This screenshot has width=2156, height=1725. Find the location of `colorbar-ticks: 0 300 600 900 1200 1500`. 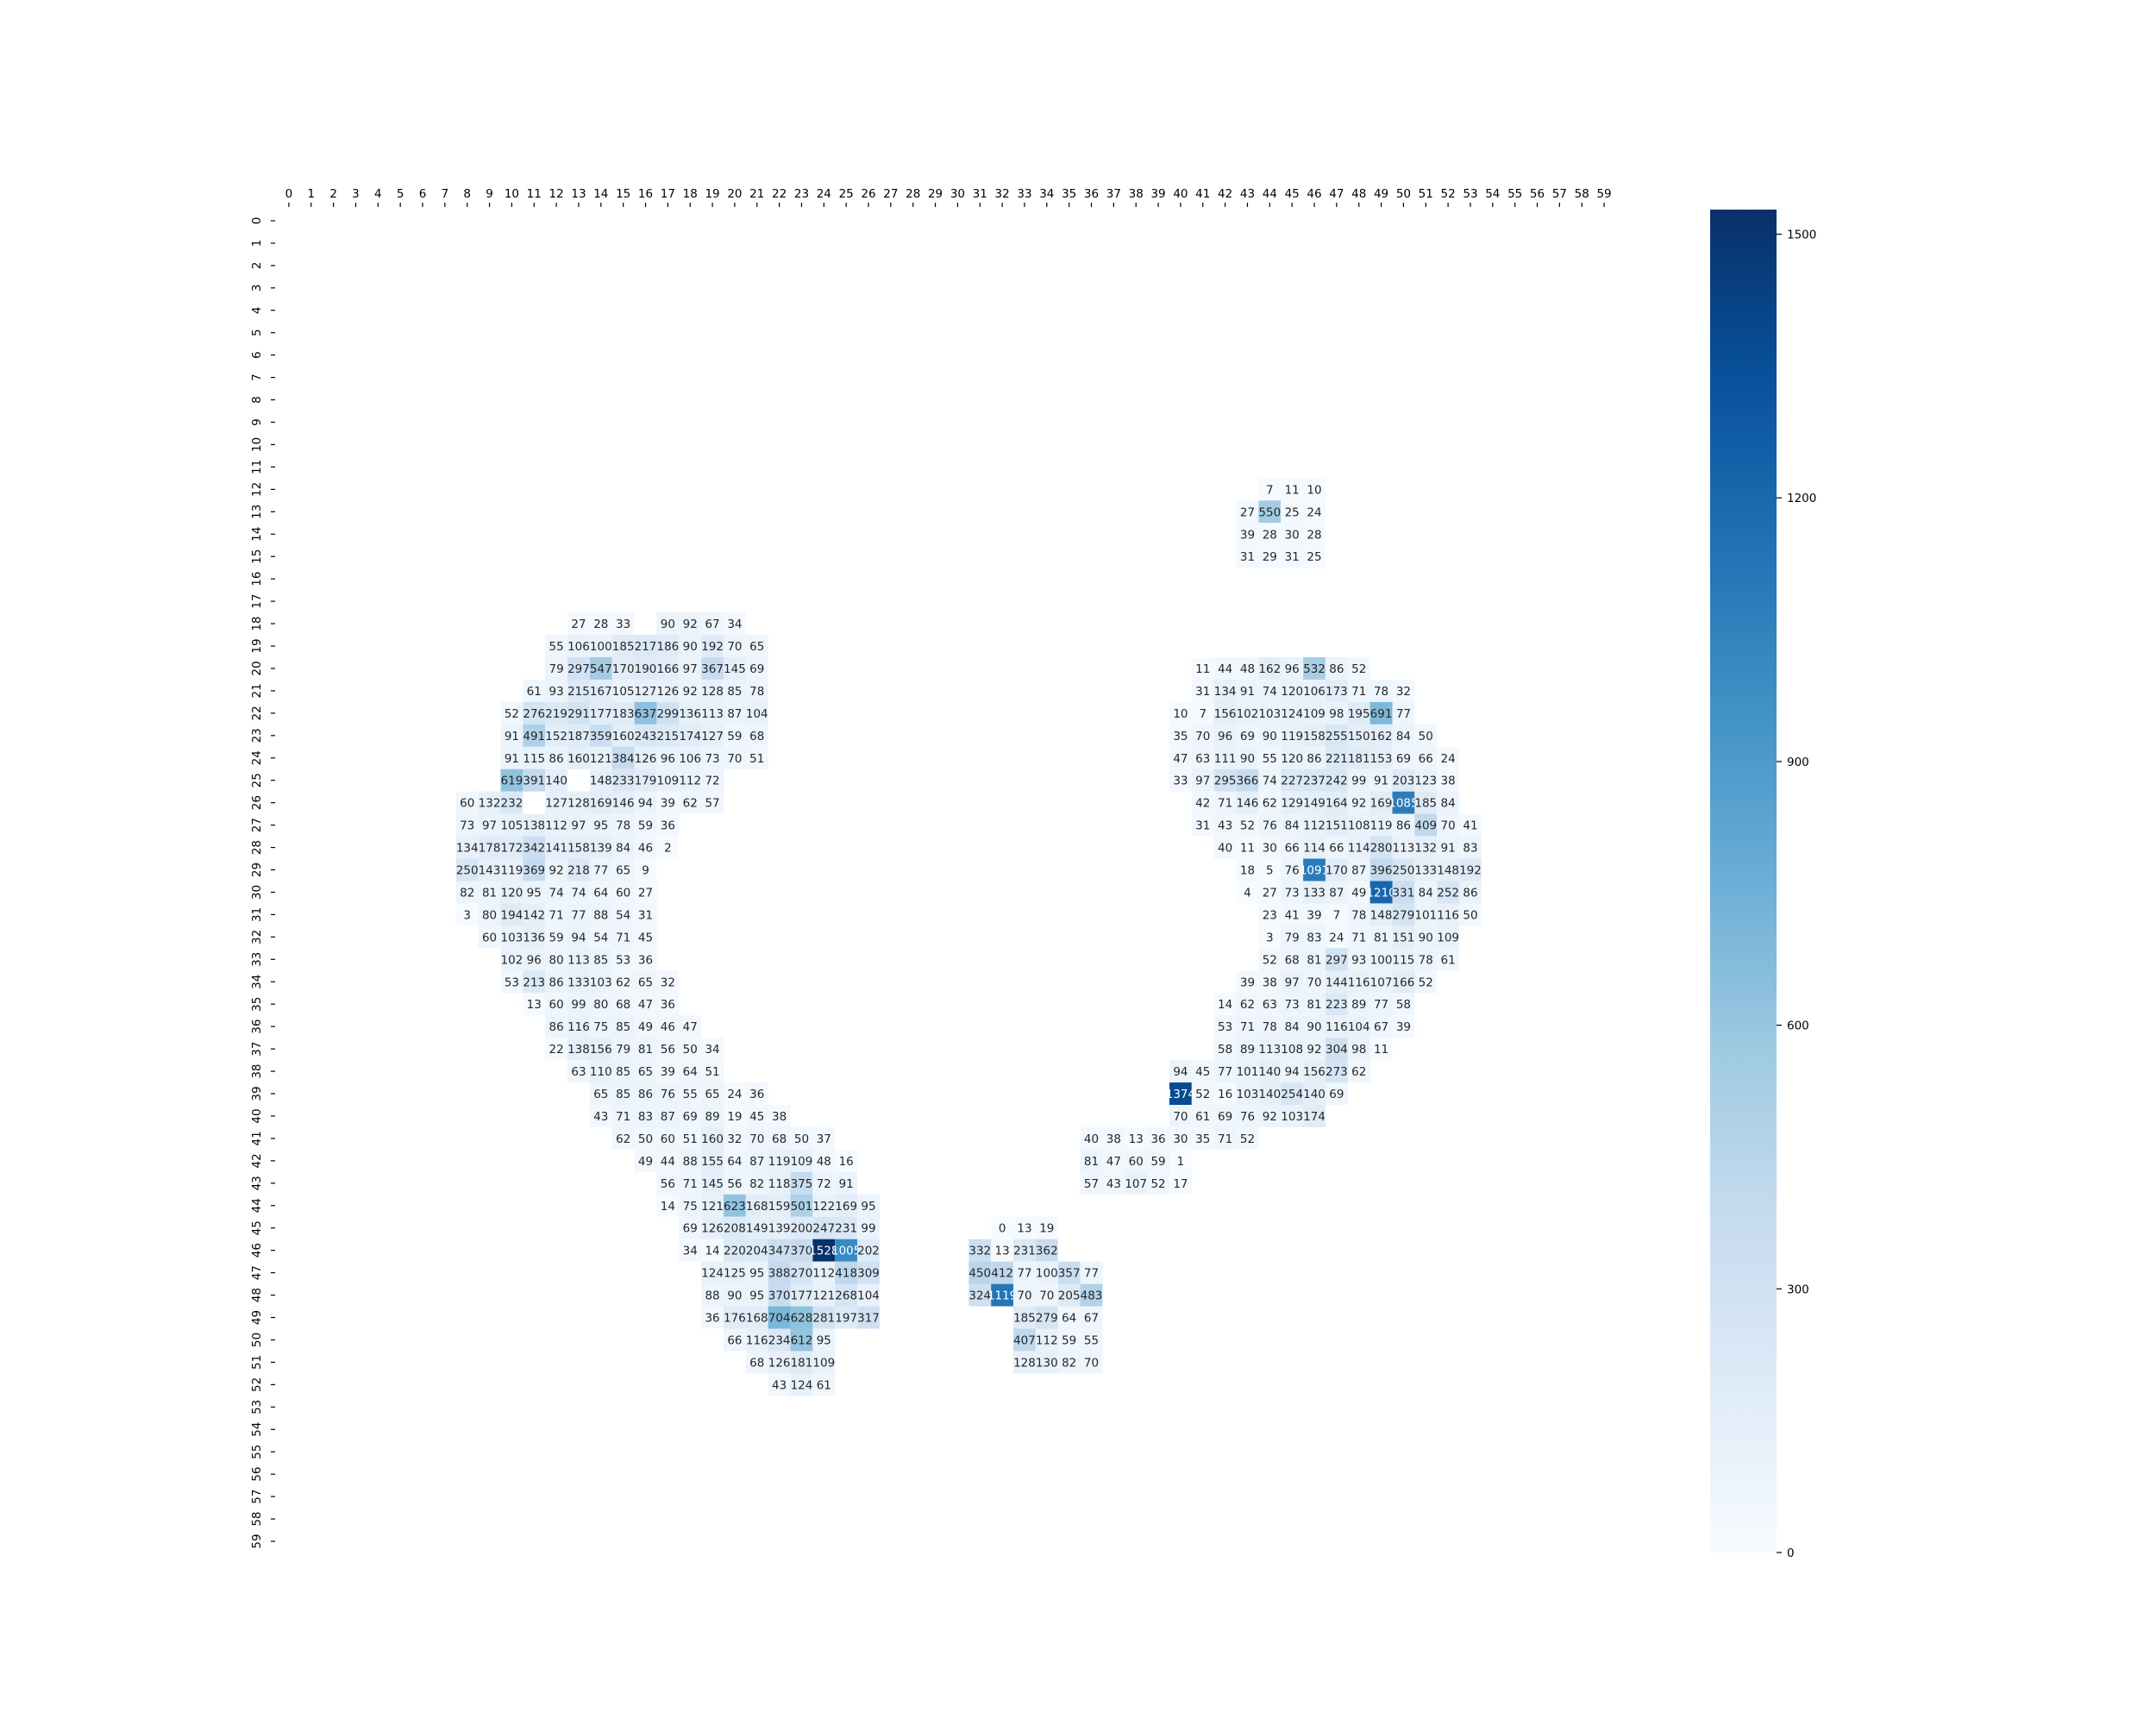

colorbar-ticks: 0 300 600 900 1200 1500 is located at coordinates (1796, 894).